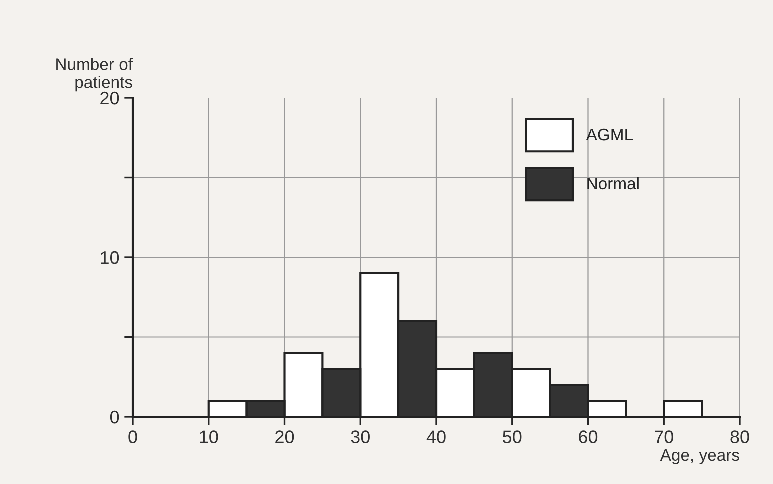 This screenshot has height=484, width=773. What do you see at coordinates (95, 75) in the screenshot?
I see `y-axis-title: Number of patients` at bounding box center [95, 75].